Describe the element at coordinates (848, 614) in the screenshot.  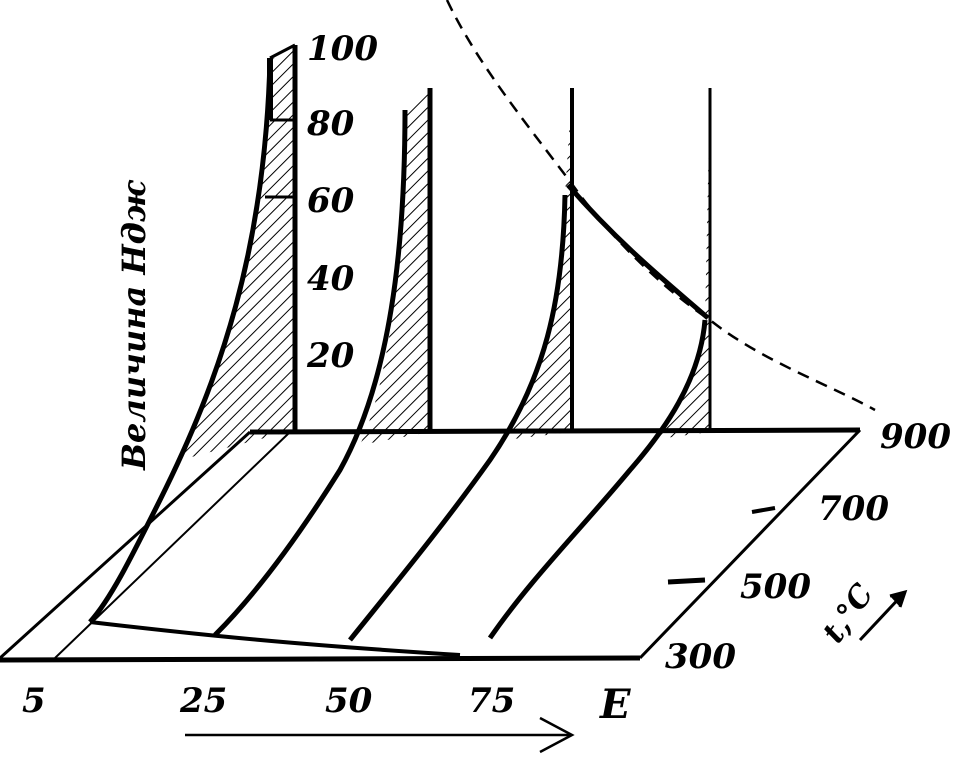
I see `depth-axis-title: t,°C` at that location.